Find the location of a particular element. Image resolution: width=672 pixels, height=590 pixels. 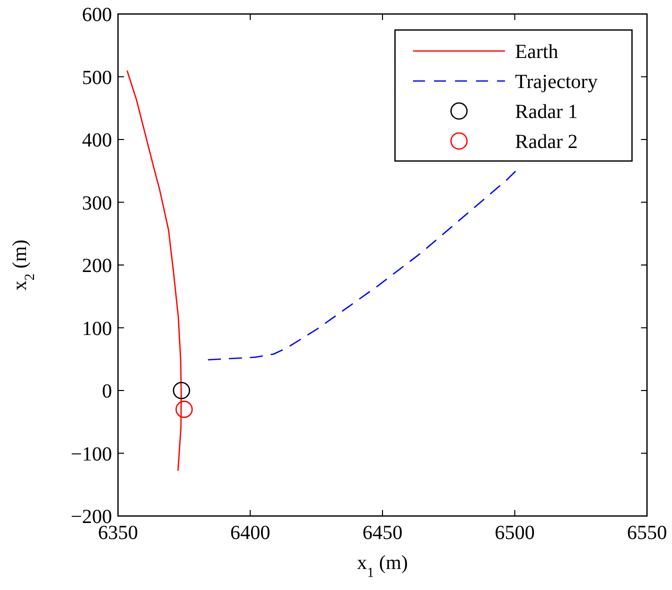

legend-label: Trajectory is located at coordinates (556, 82).